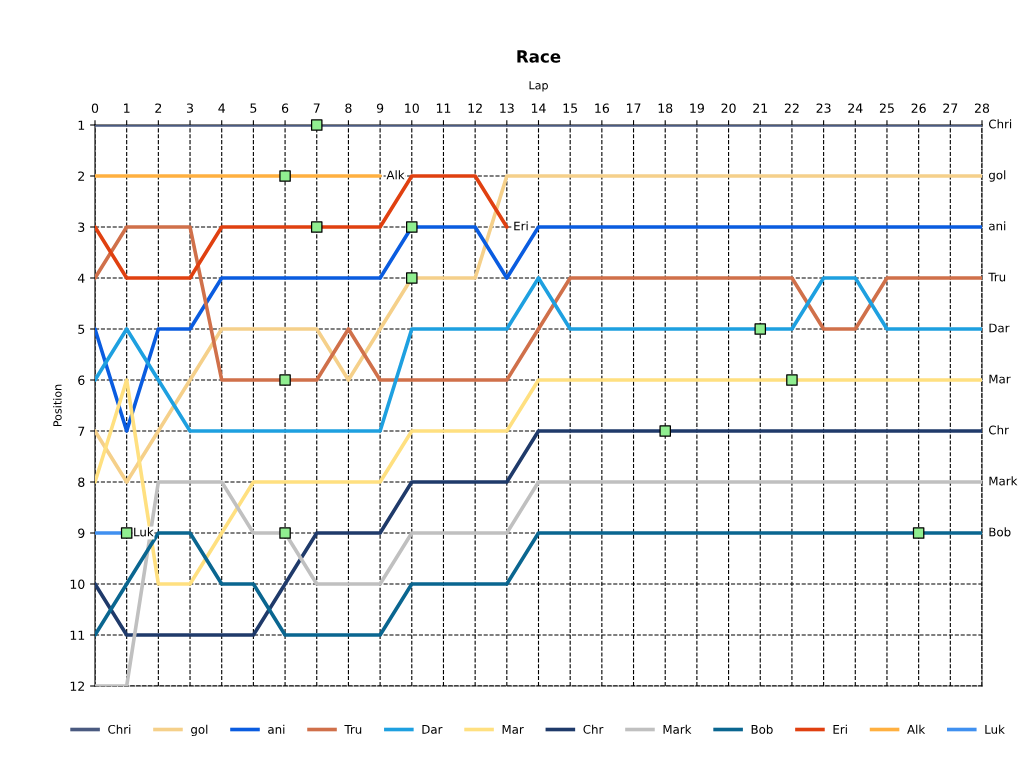  What do you see at coordinates (158, 108) in the screenshot?
I see `x-tick-label: 2` at bounding box center [158, 108].